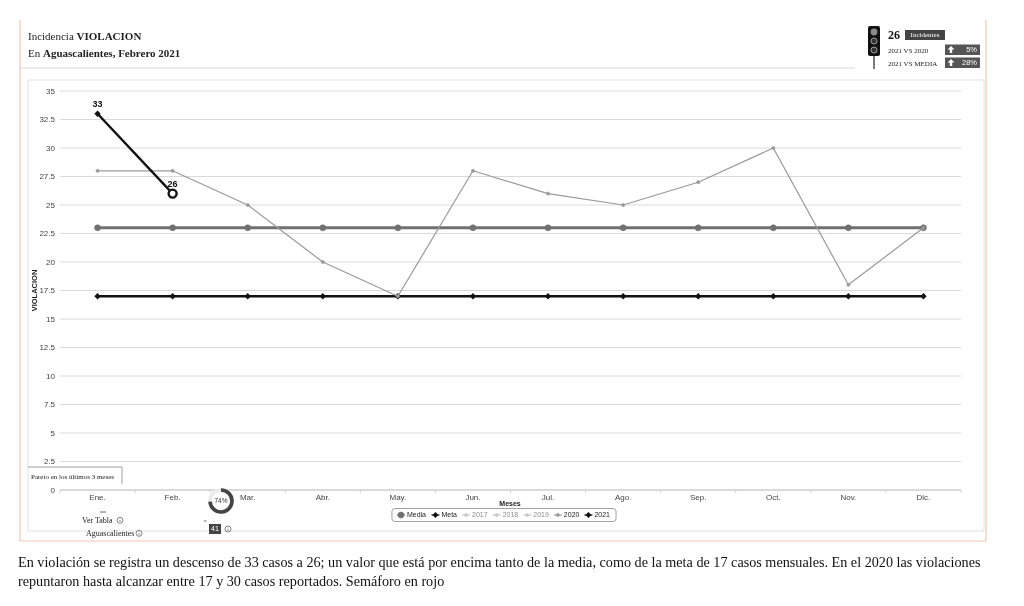 The width and height of the screenshot is (1024, 606). Describe the element at coordinates (51, 91) in the screenshot. I see `y-tick-label: 35` at that location.